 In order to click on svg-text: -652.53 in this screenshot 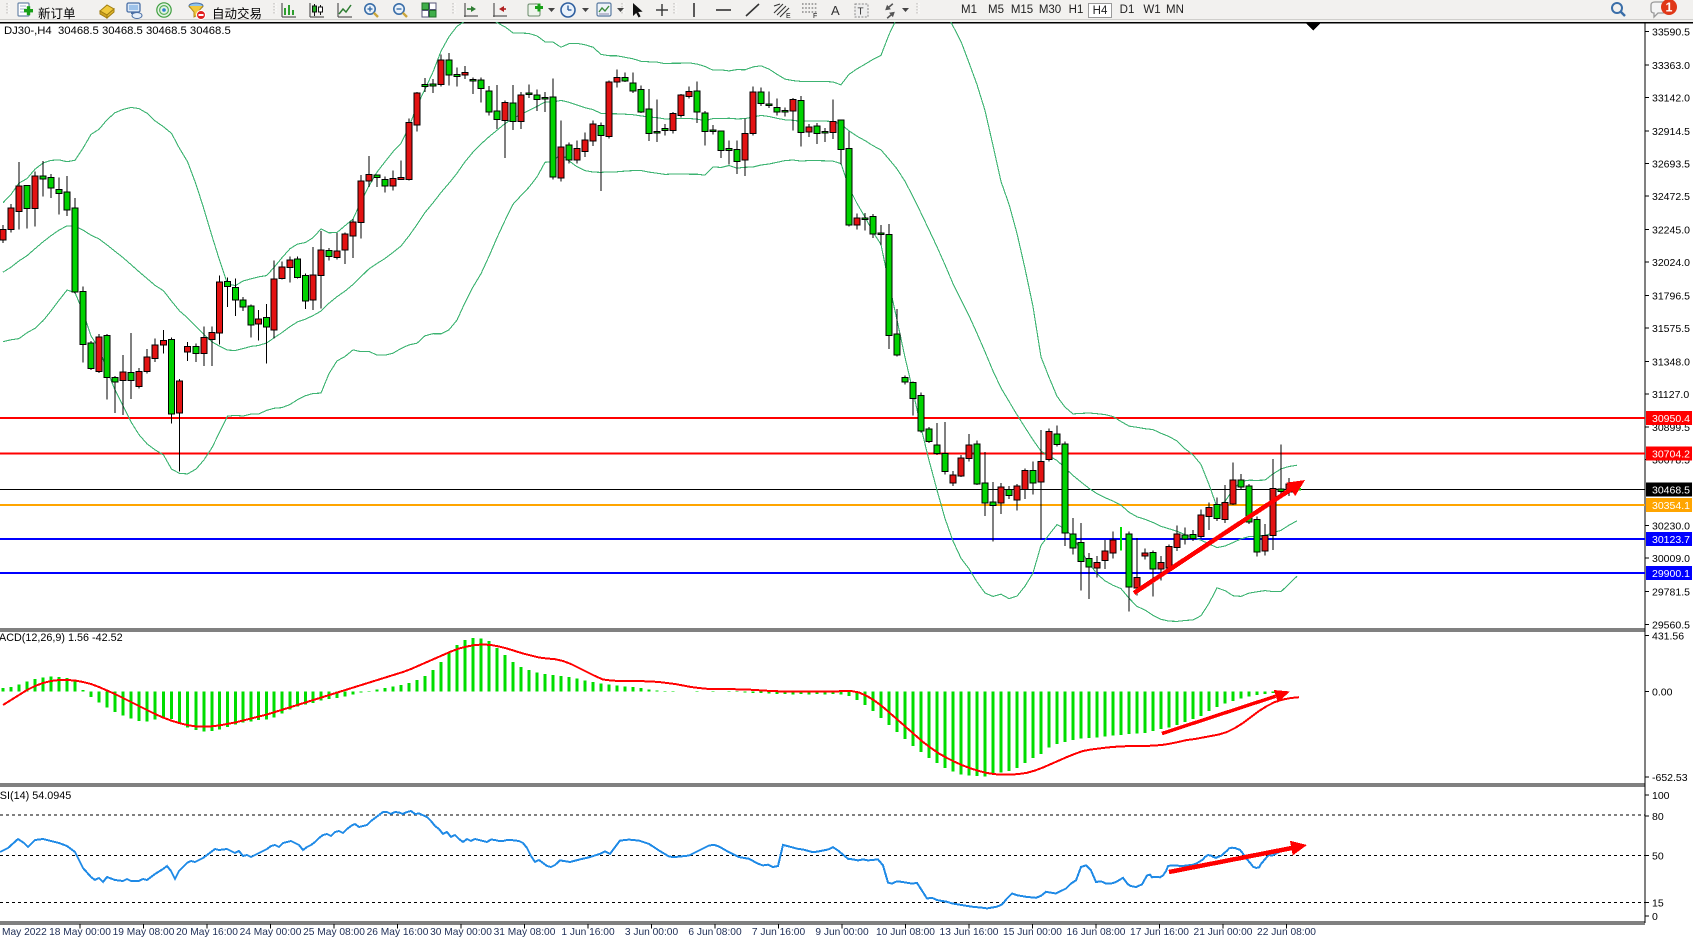, I will do `click(1670, 778)`.